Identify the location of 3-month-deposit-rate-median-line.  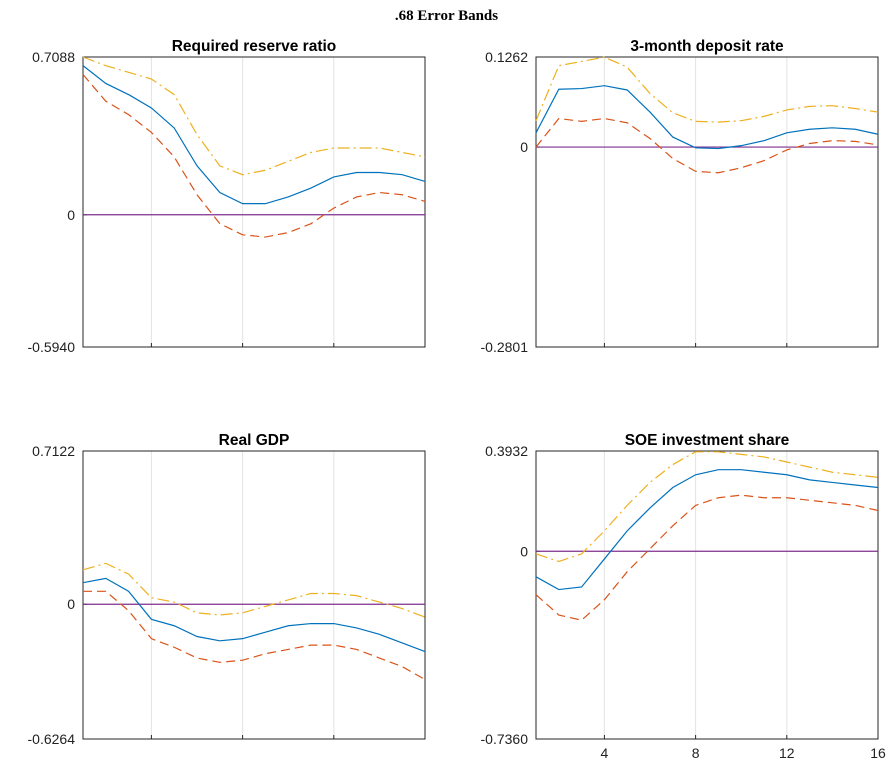
(707, 117).